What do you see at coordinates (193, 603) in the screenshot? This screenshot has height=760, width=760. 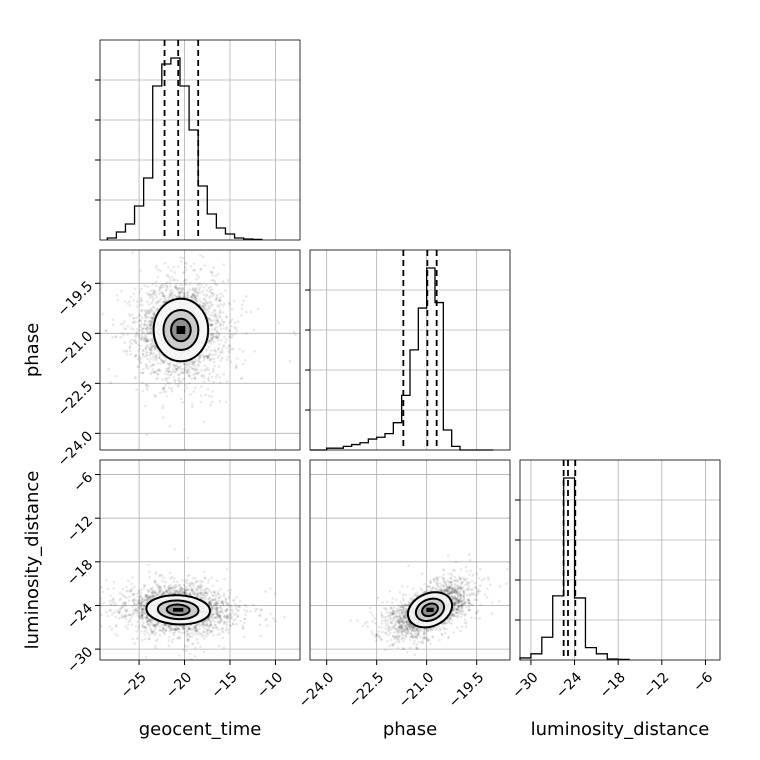 I see `scatter-group` at bounding box center [193, 603].